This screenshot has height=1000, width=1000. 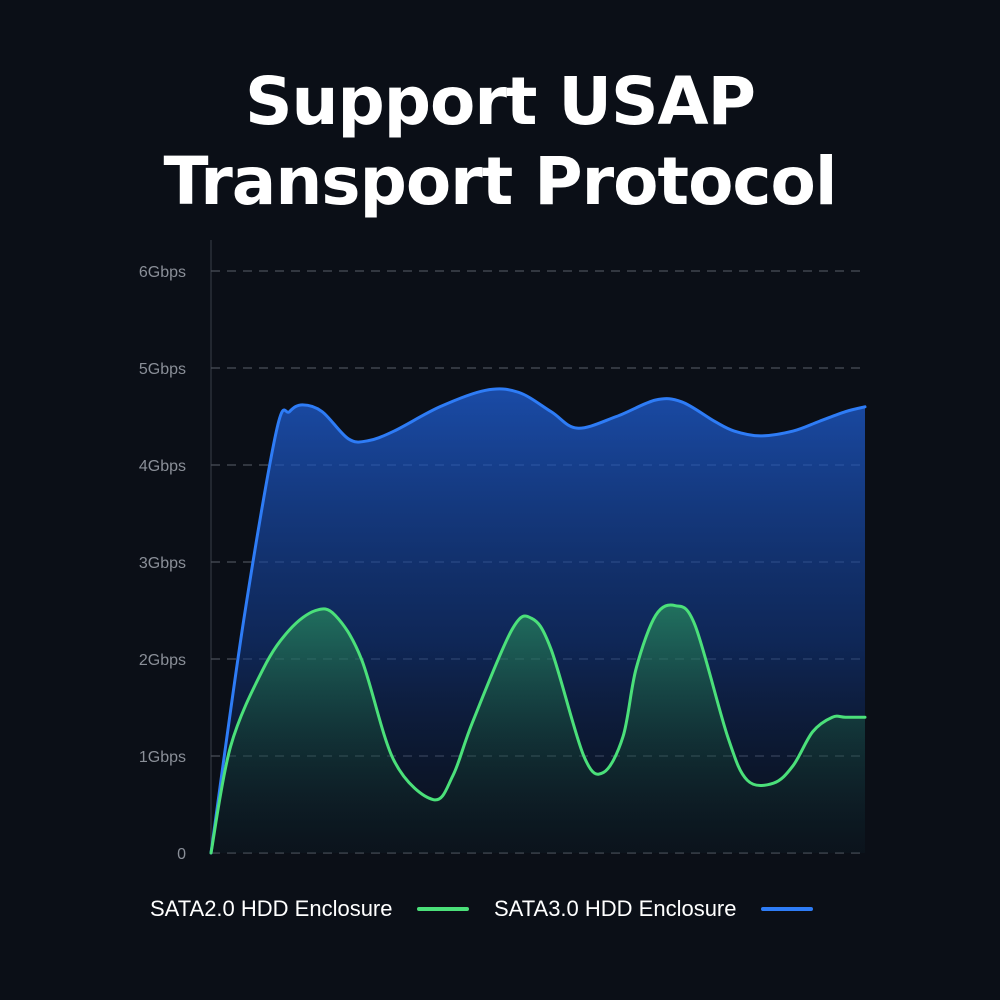 I want to click on legend-swatch-sata2, so click(x=442, y=909).